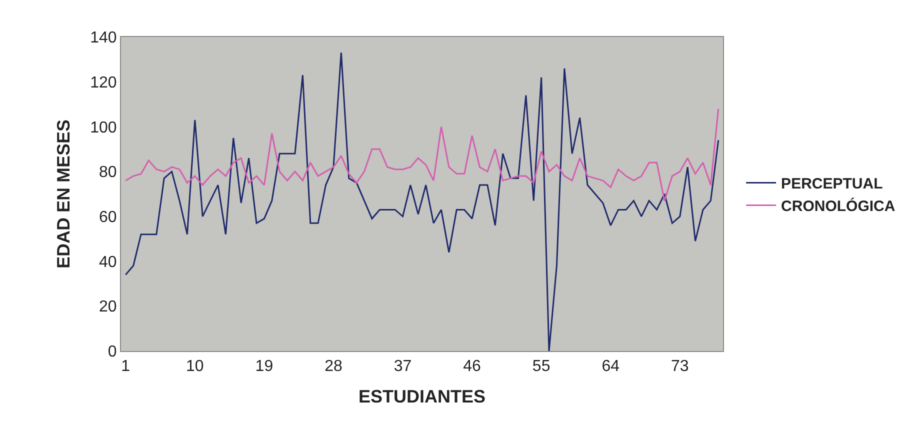 Image resolution: width=923 pixels, height=431 pixels. What do you see at coordinates (838, 206) in the screenshot?
I see `legend-label: CRONOLÓGICA` at bounding box center [838, 206].